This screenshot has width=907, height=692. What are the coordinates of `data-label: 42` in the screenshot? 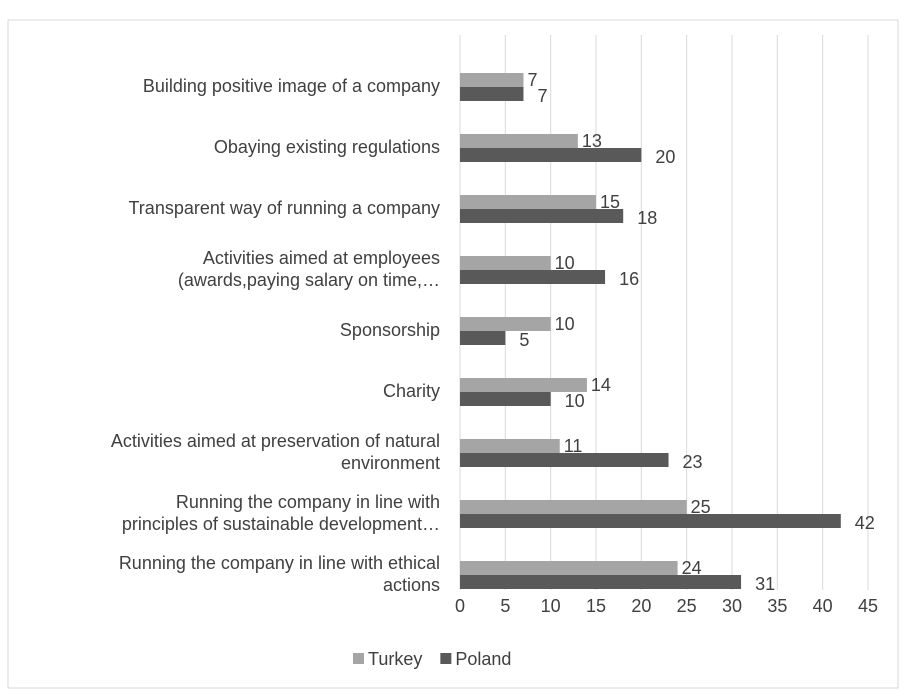 It's located at (865, 523).